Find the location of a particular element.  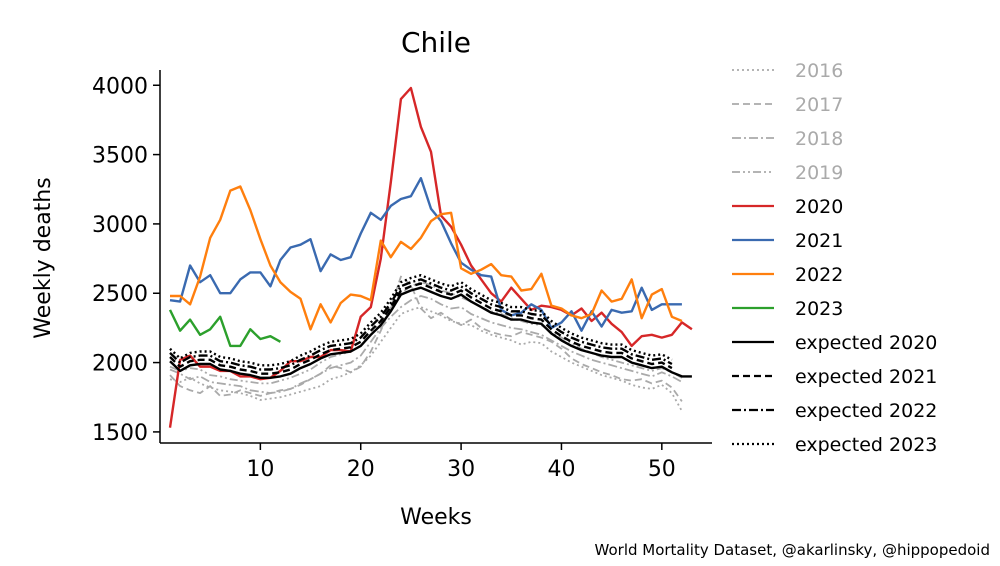

legend-label: 2018 is located at coordinates (819, 139).